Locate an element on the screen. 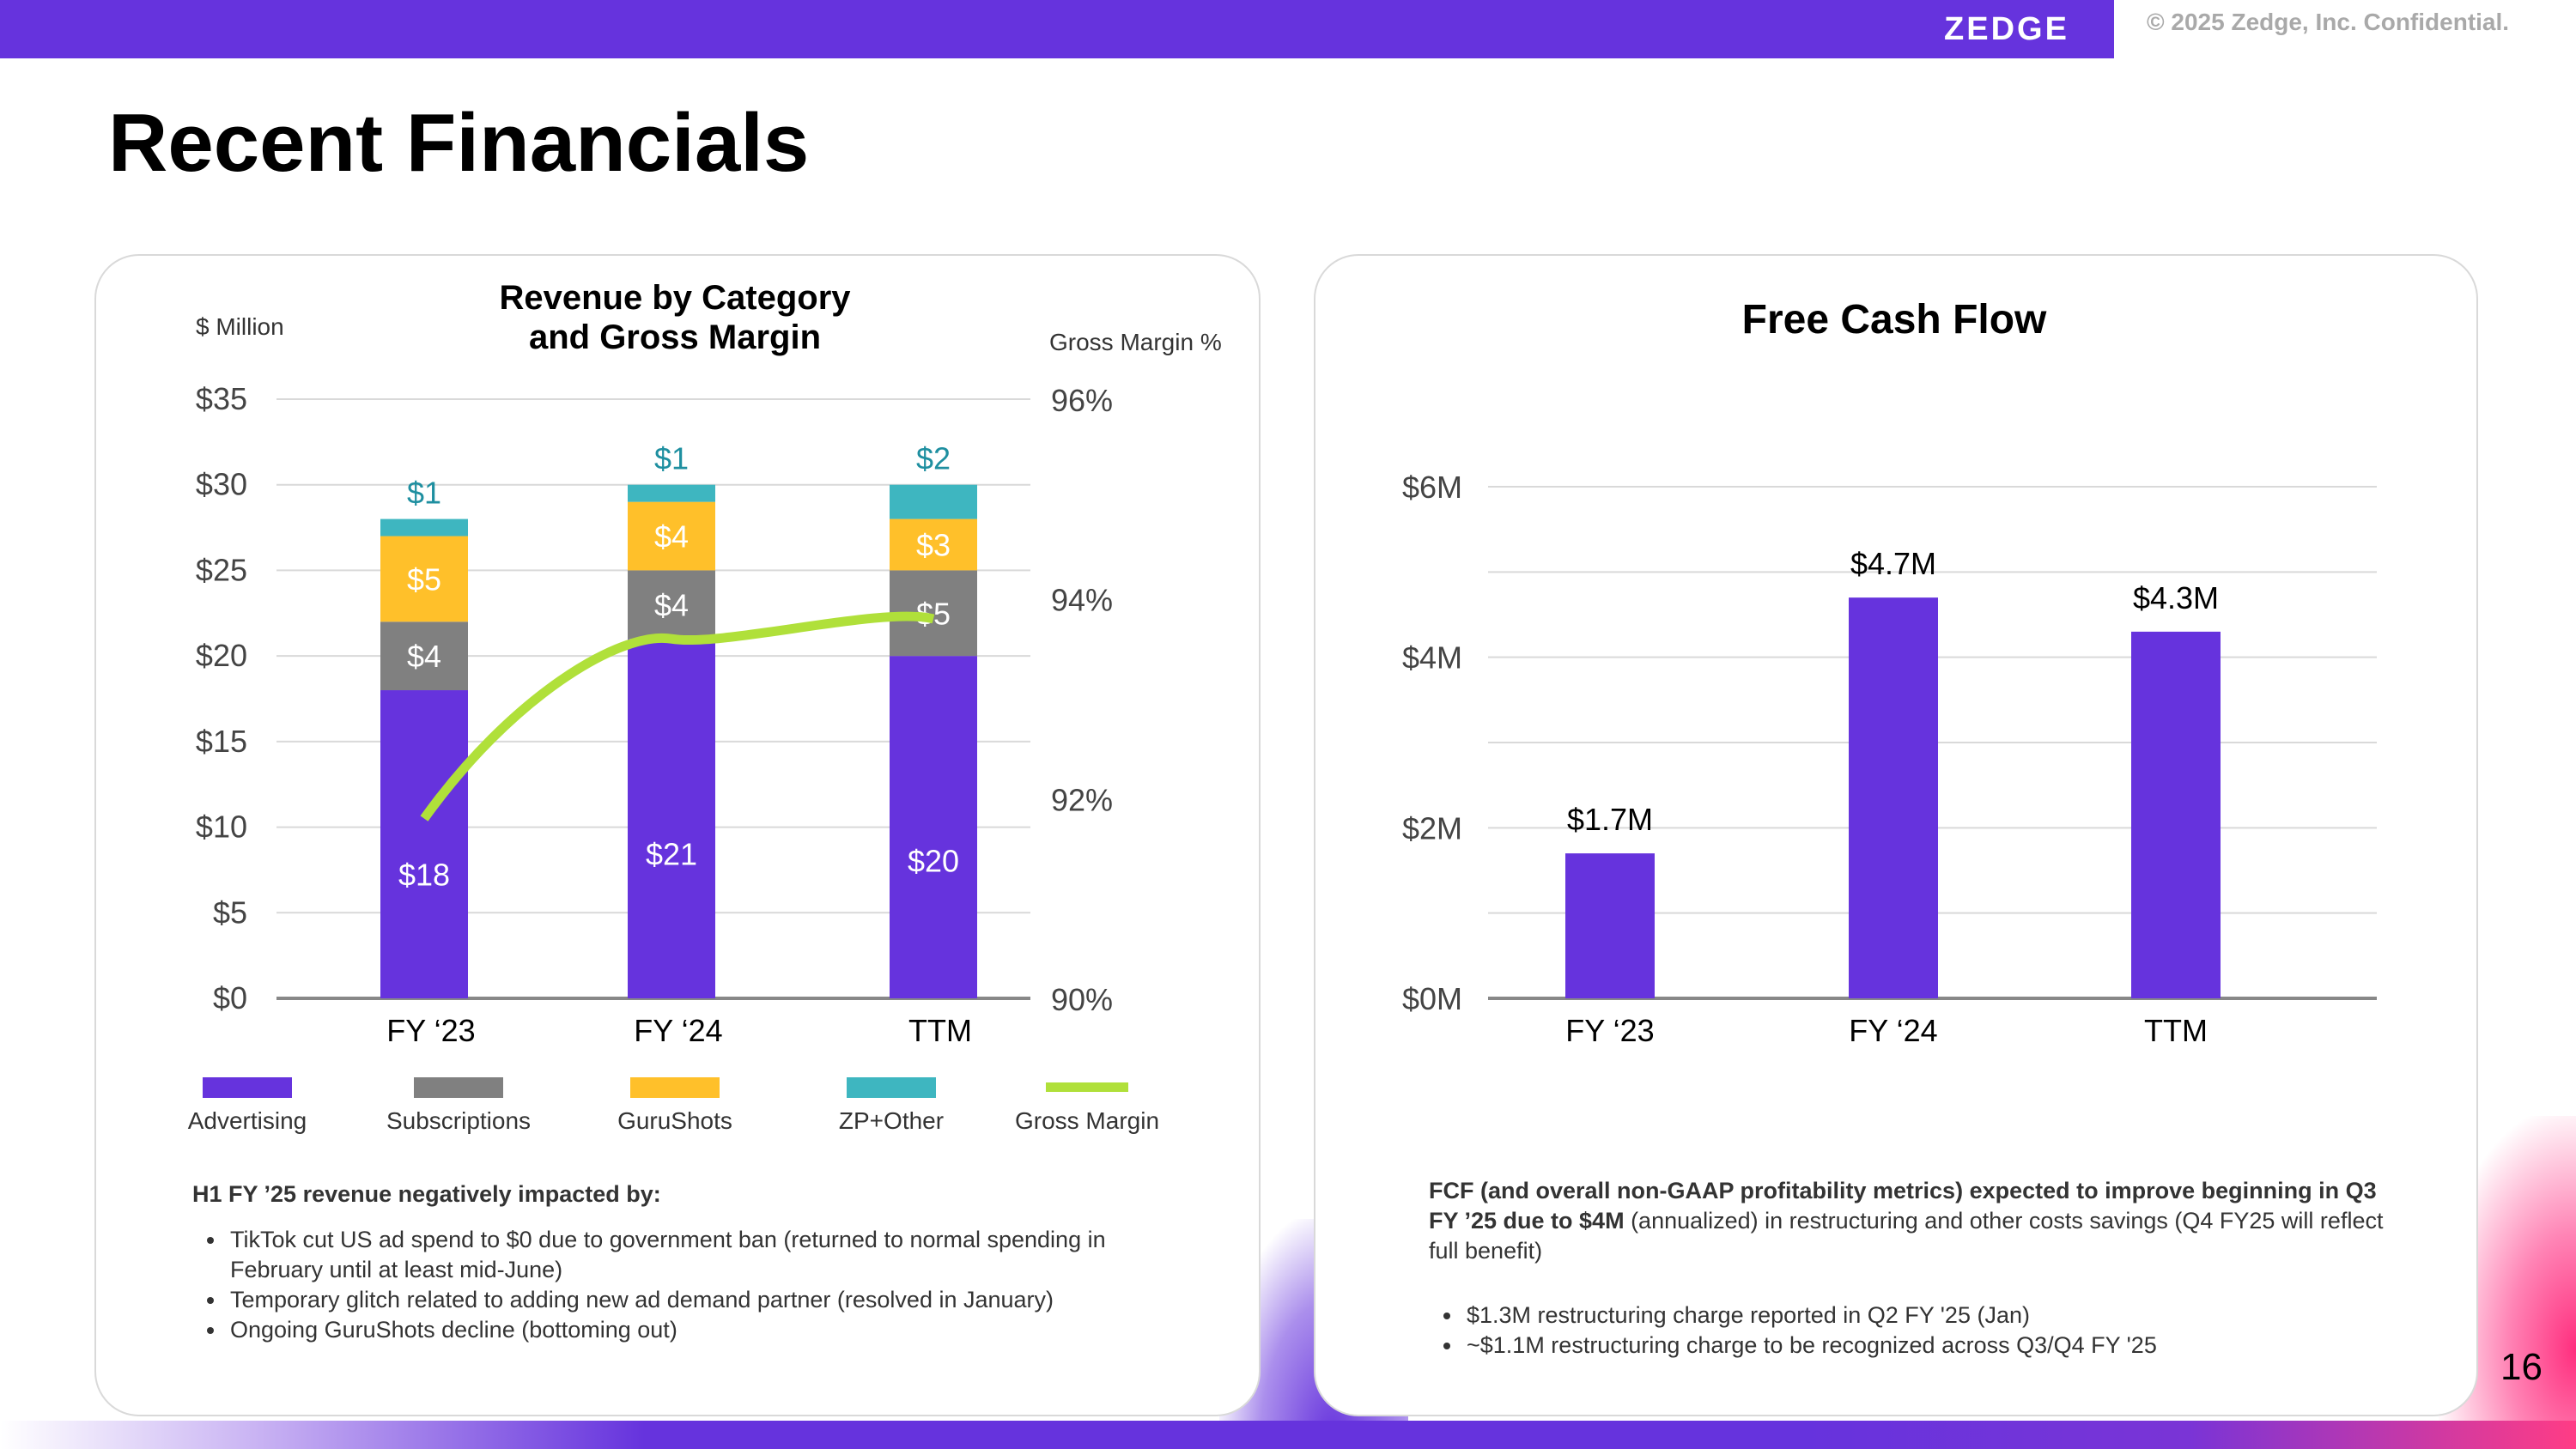 This screenshot has height=1449, width=2576. chart-title: Free Cash Flow is located at coordinates (1894, 320).